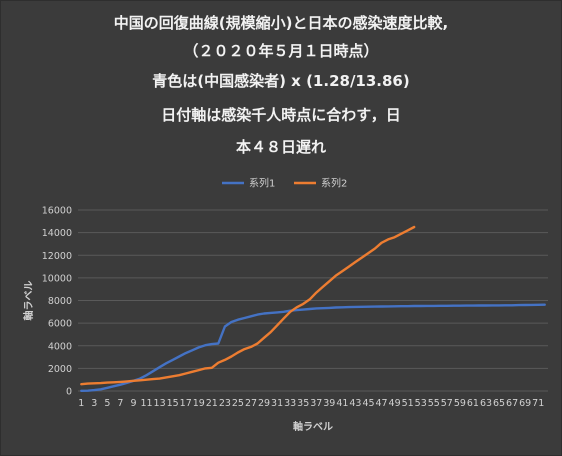 The height and width of the screenshot is (456, 562). What do you see at coordinates (281, 115) in the screenshot?
I see `chart-title-line-4: 日付軸は感染千人時点に合わす，日` at bounding box center [281, 115].